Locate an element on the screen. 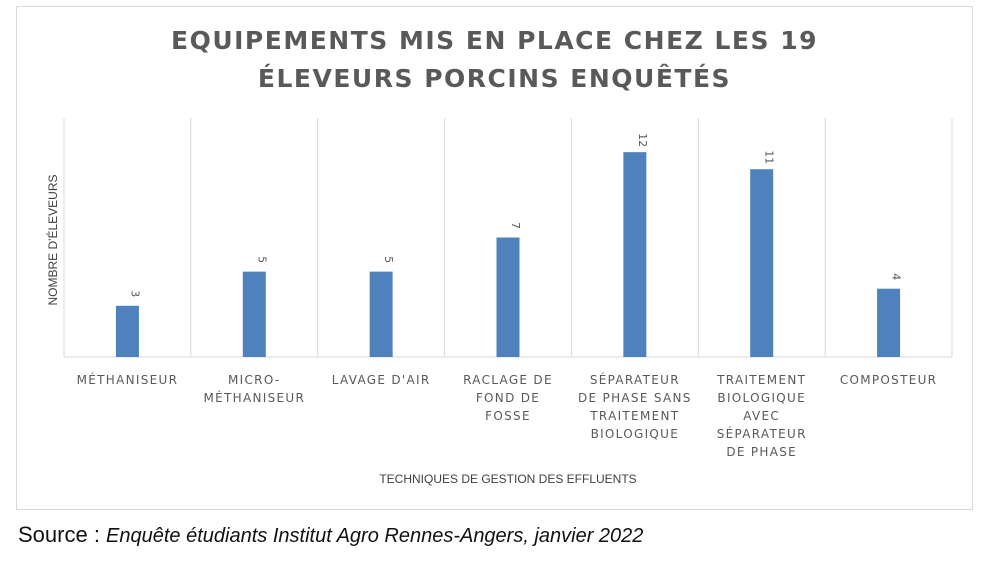 The width and height of the screenshot is (1002, 576). data-label: 4 is located at coordinates (896, 276).